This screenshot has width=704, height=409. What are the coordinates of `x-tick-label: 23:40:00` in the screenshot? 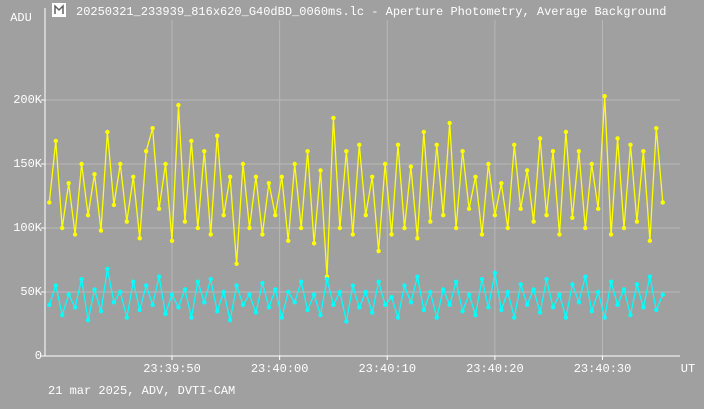 It's located at (280, 369).